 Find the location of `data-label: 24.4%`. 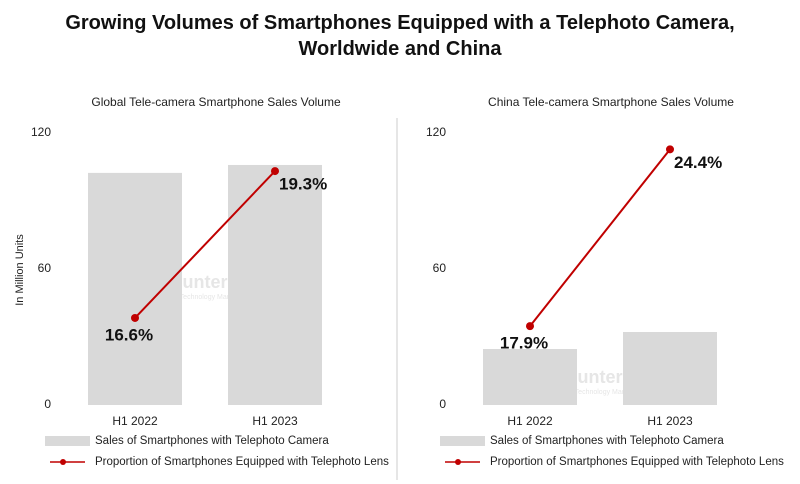

data-label: 24.4% is located at coordinates (698, 162).